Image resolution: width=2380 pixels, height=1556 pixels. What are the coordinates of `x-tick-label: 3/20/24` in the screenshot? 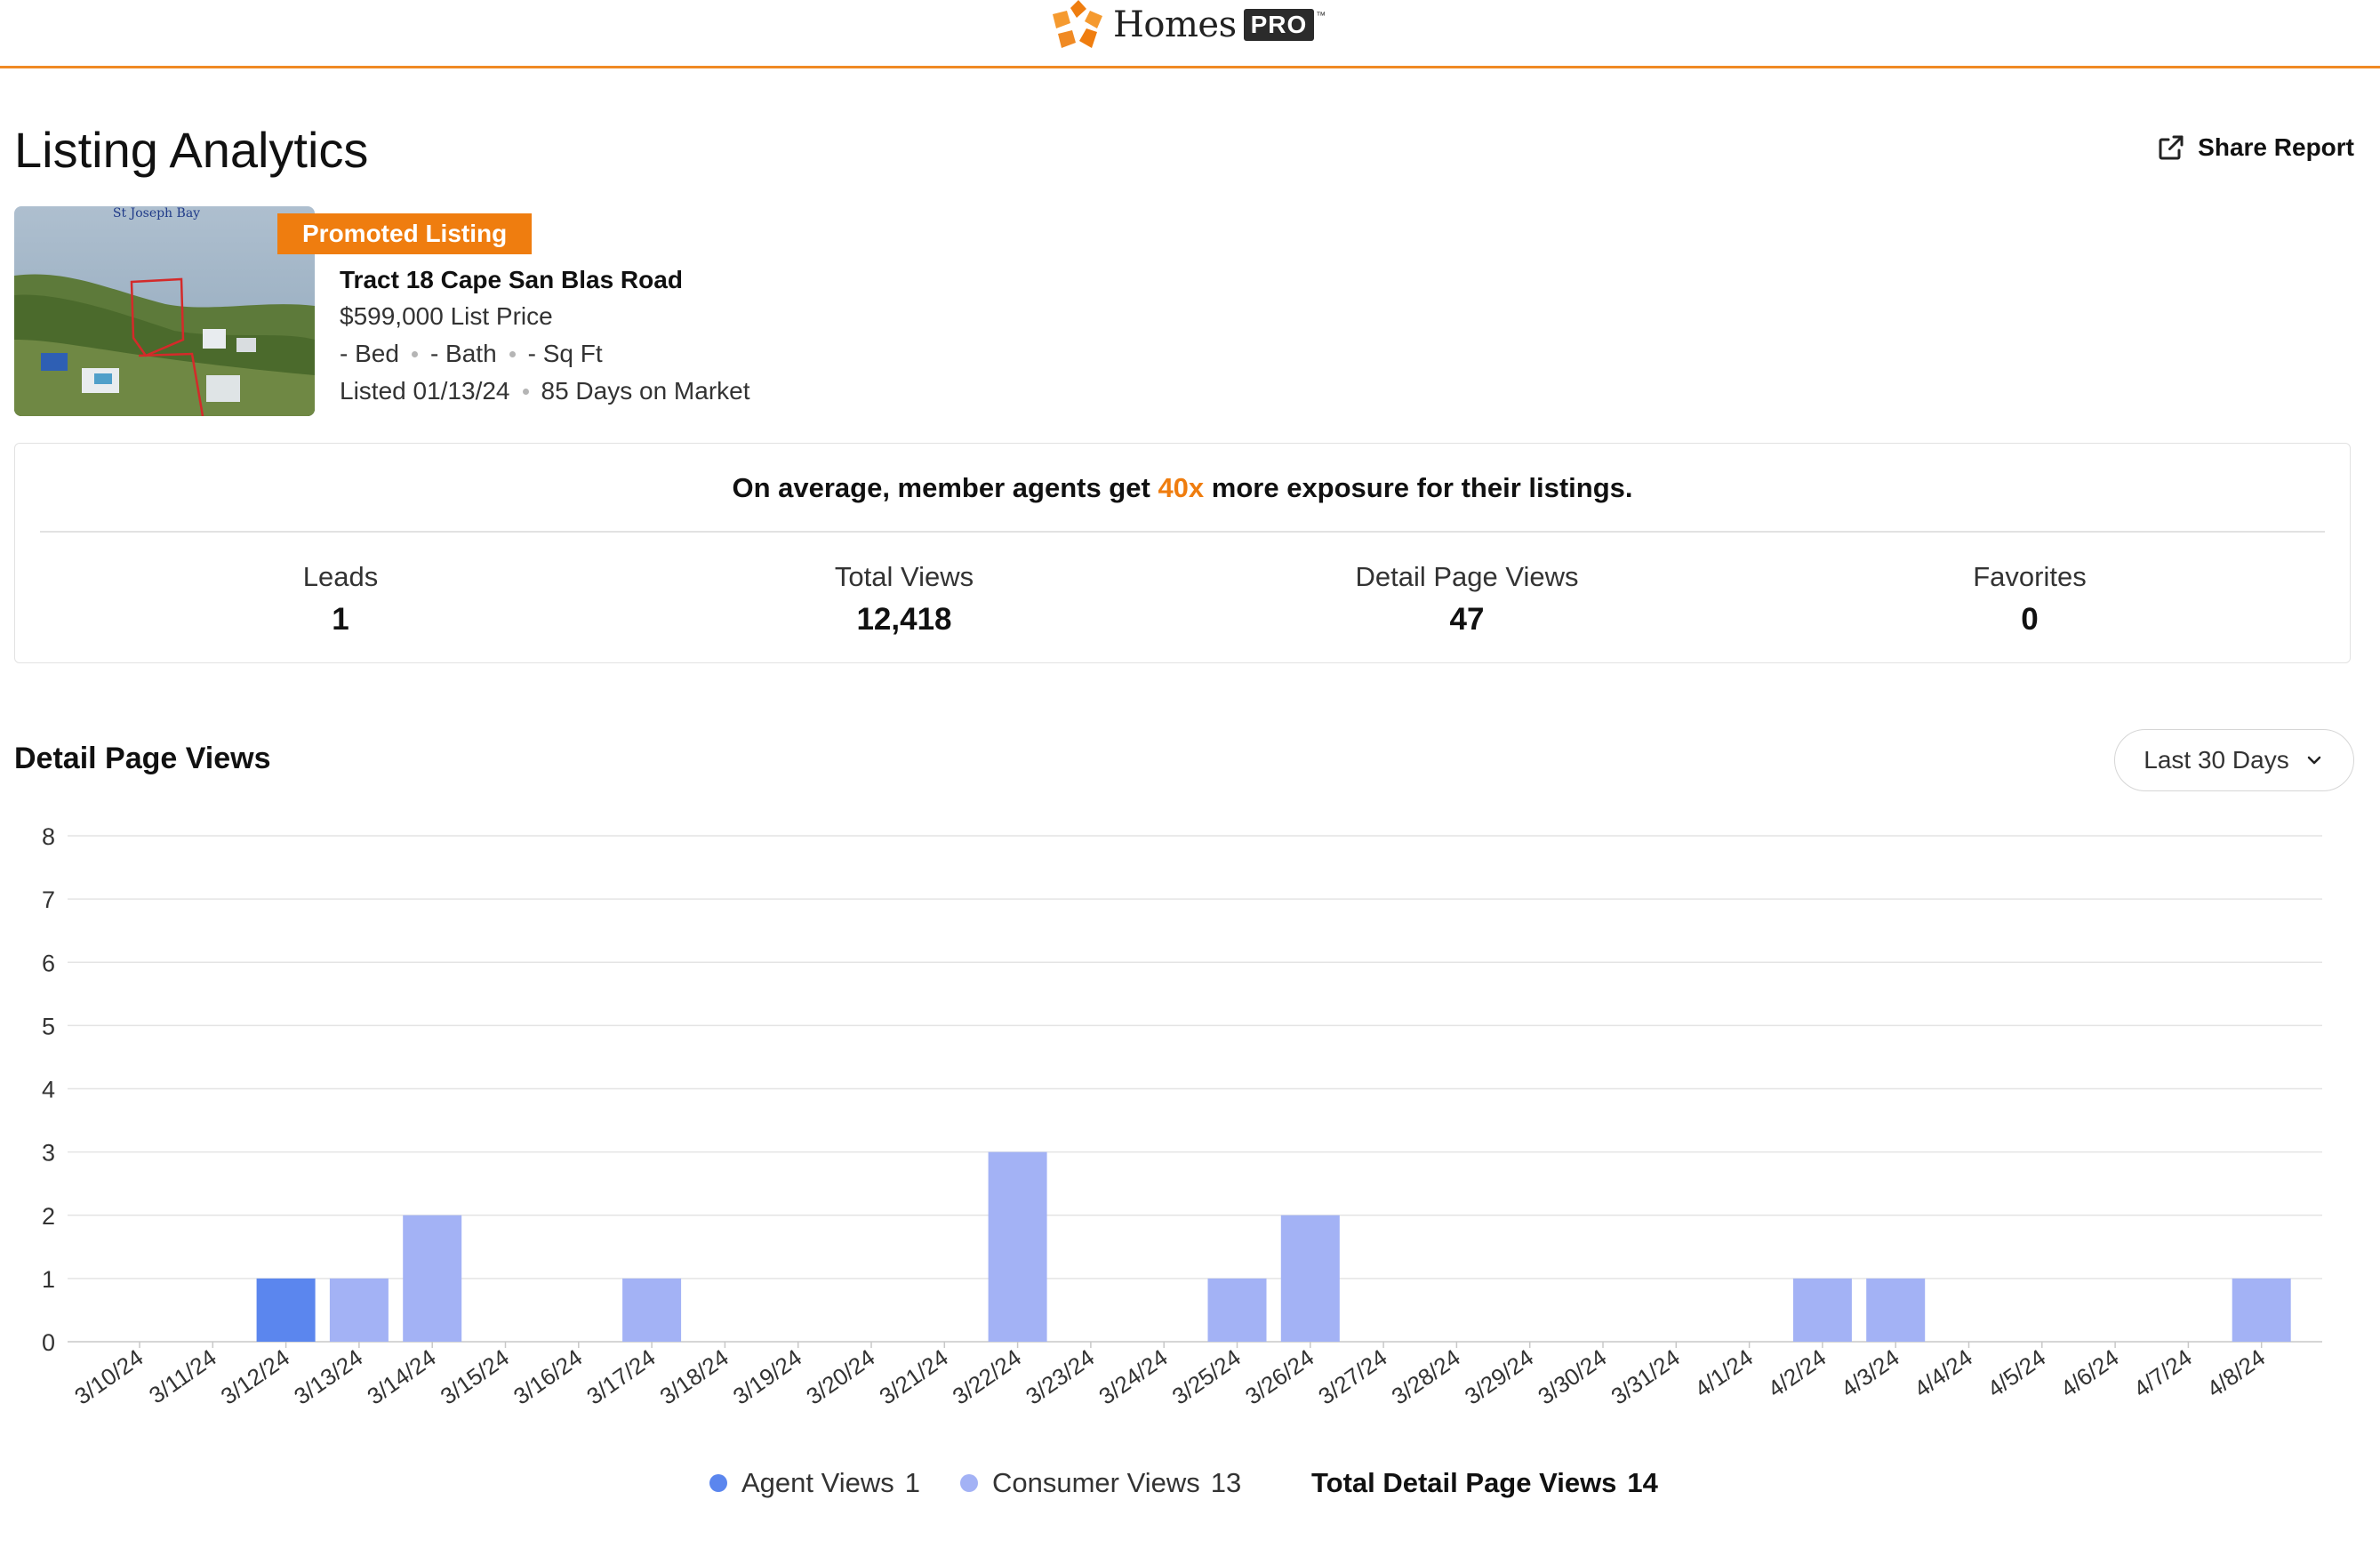 It's located at (840, 1376).